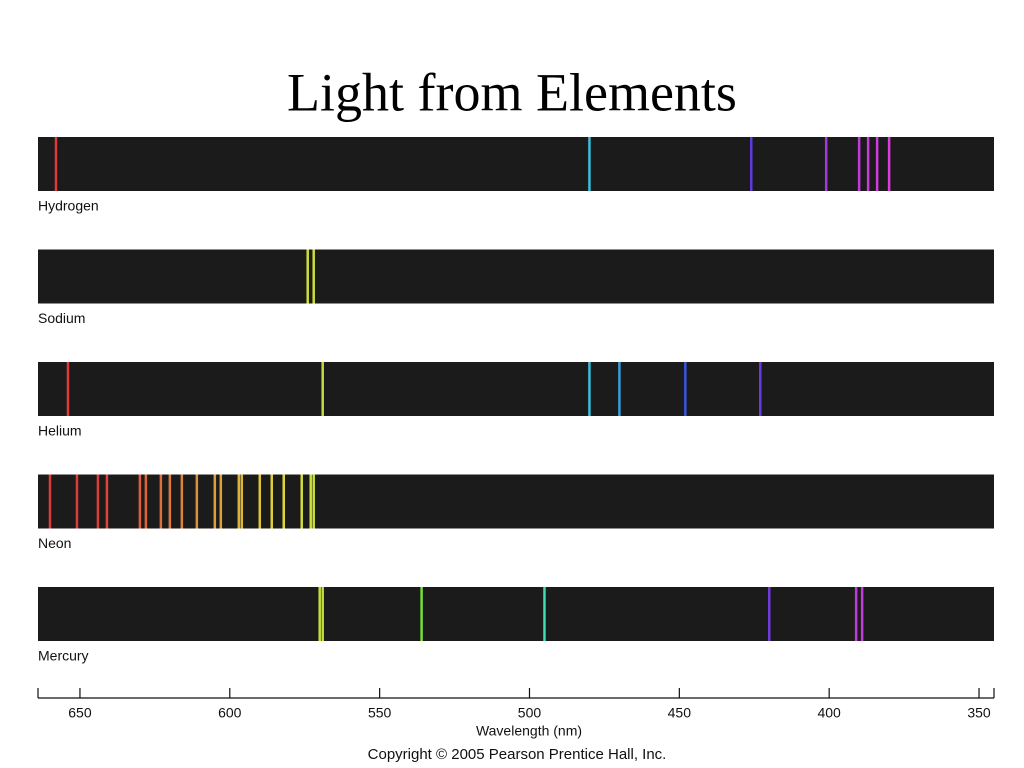  Describe the element at coordinates (530, 713) in the screenshot. I see `x-tick-label: 500` at that location.